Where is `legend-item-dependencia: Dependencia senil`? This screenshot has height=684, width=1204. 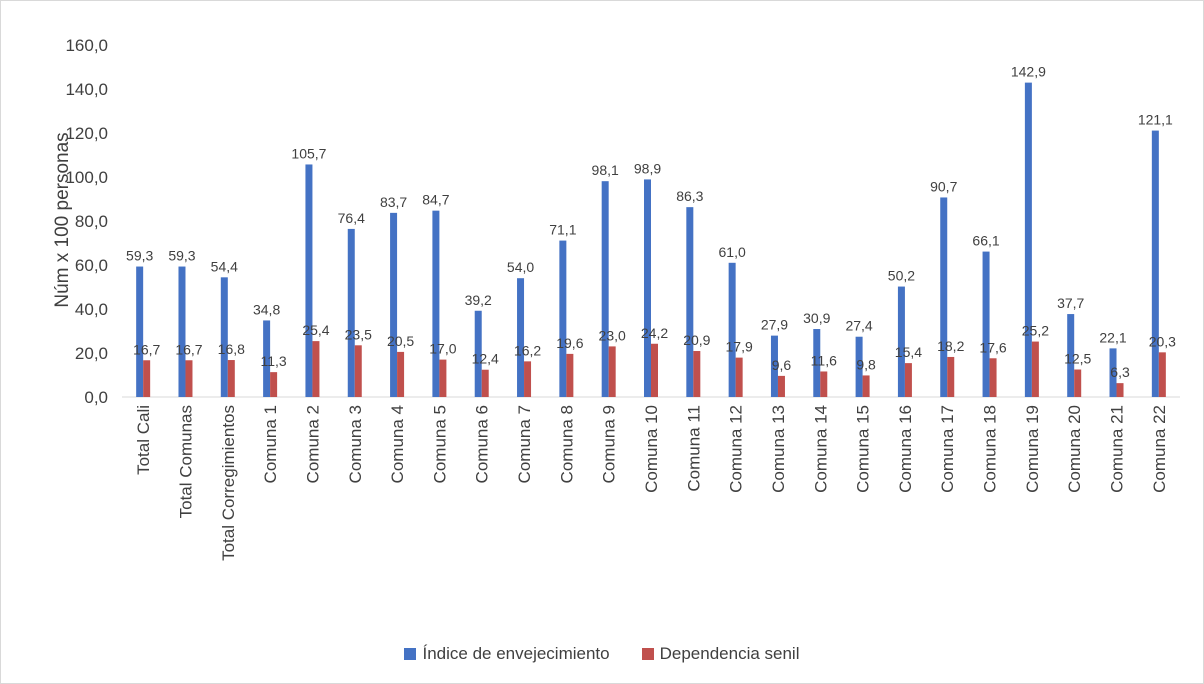
legend-item-dependencia: Dependencia senil is located at coordinates (720, 654).